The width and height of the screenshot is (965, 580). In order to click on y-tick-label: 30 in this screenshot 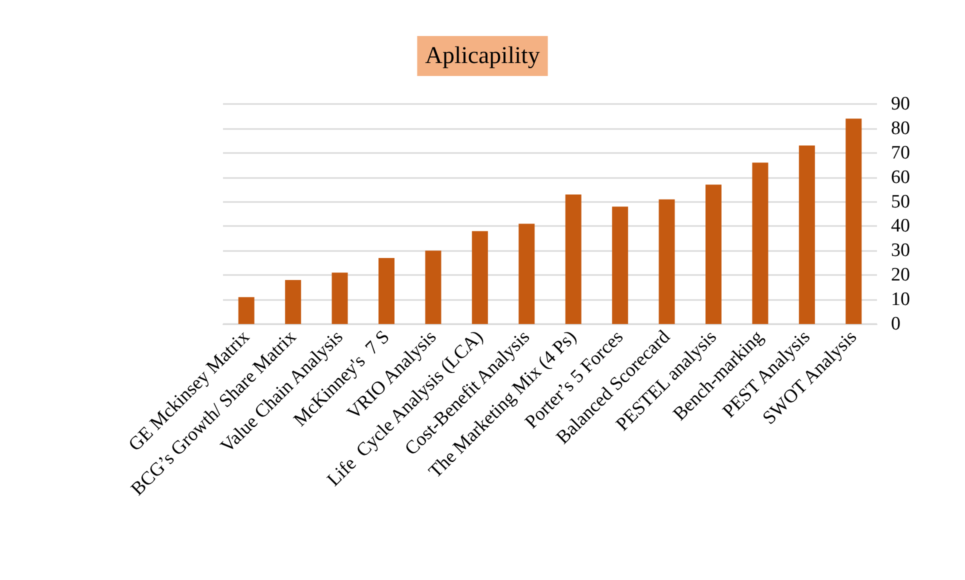, I will do `click(900, 251)`.